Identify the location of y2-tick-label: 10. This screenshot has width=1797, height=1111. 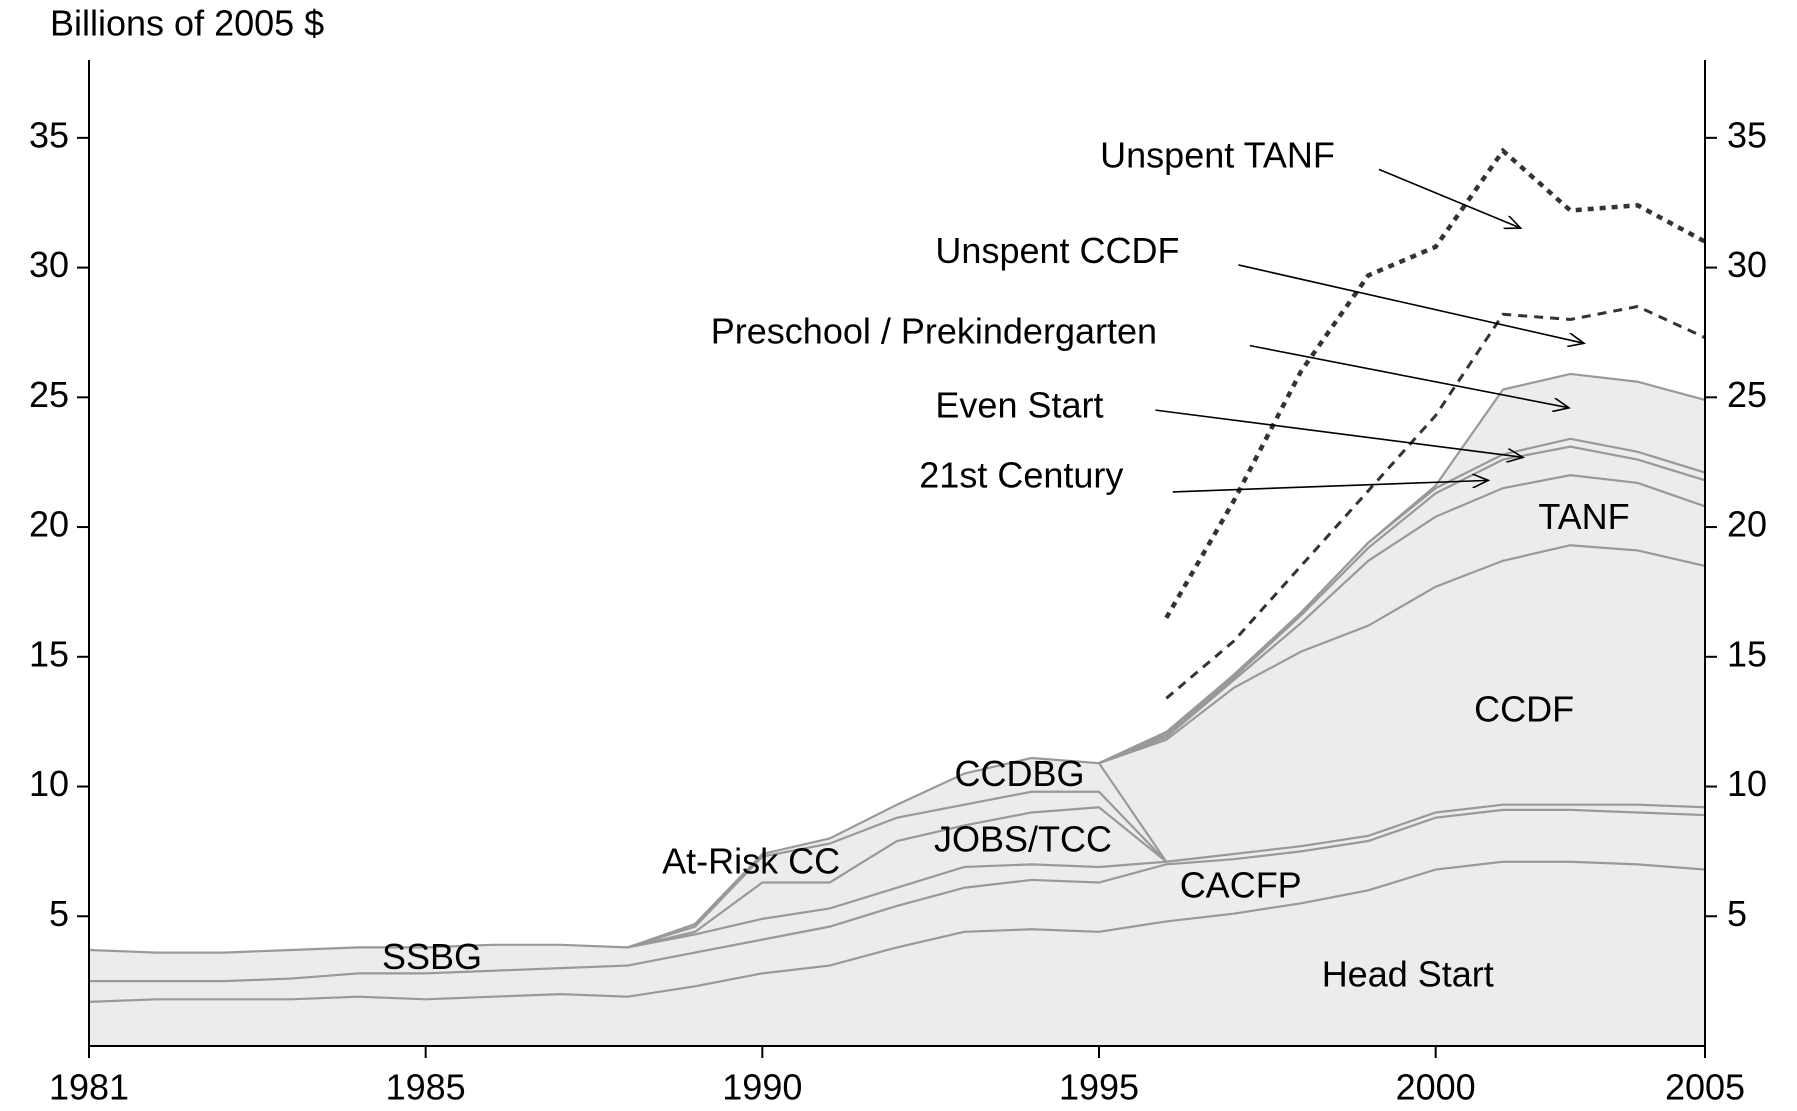
(1747, 783).